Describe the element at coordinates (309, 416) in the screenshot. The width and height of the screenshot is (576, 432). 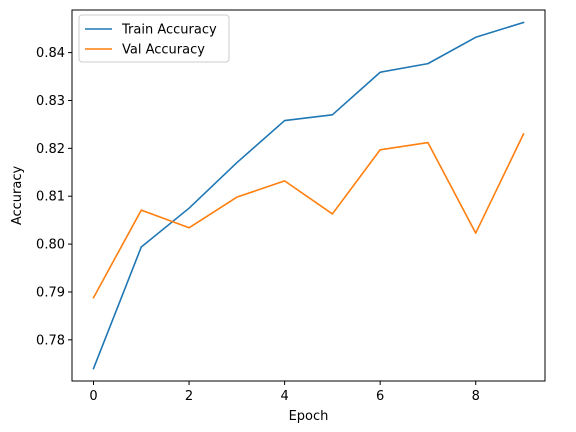
I see `x-axis-label: Epoch` at that location.